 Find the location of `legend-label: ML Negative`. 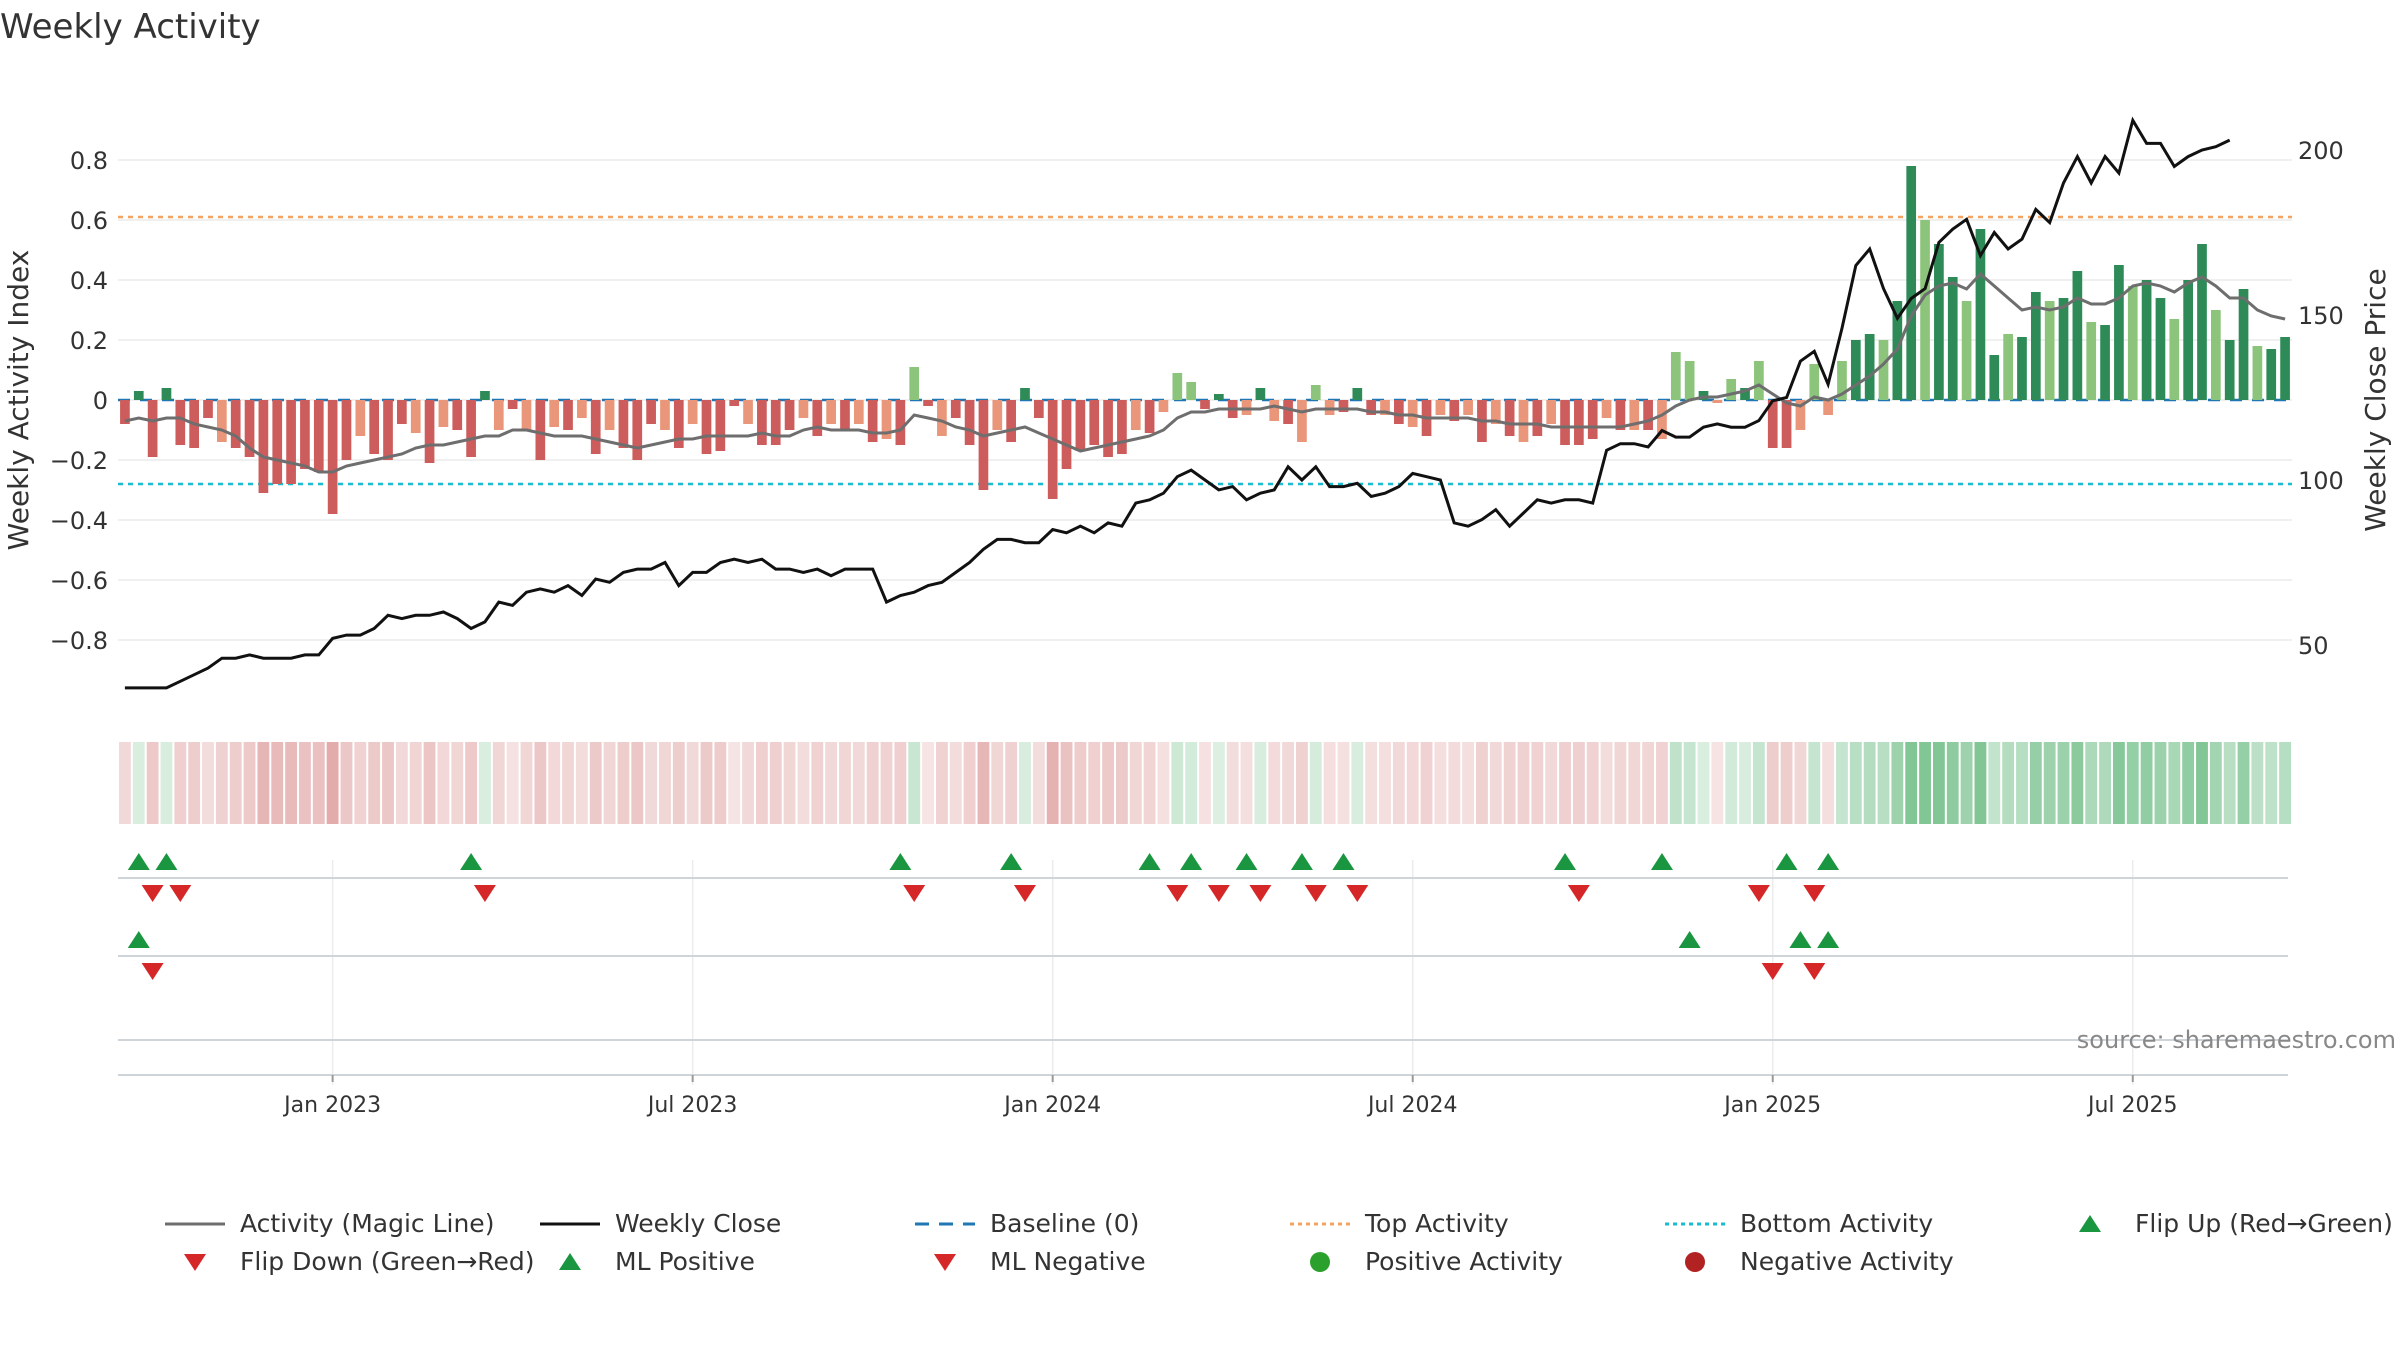

legend-label: ML Negative is located at coordinates (1068, 1261).